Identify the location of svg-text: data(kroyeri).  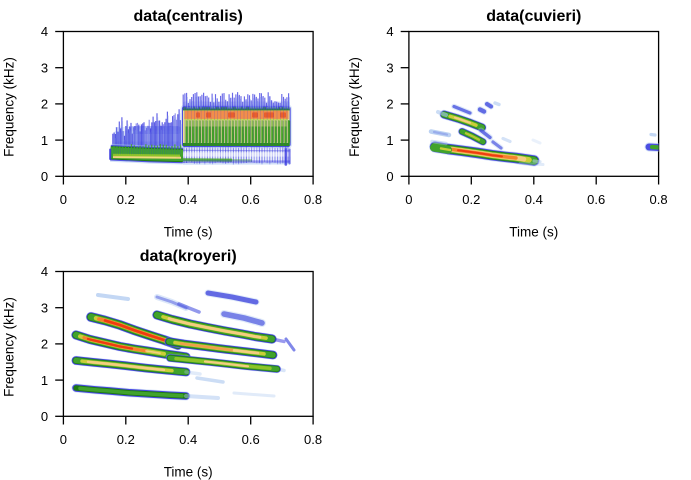
(188, 256).